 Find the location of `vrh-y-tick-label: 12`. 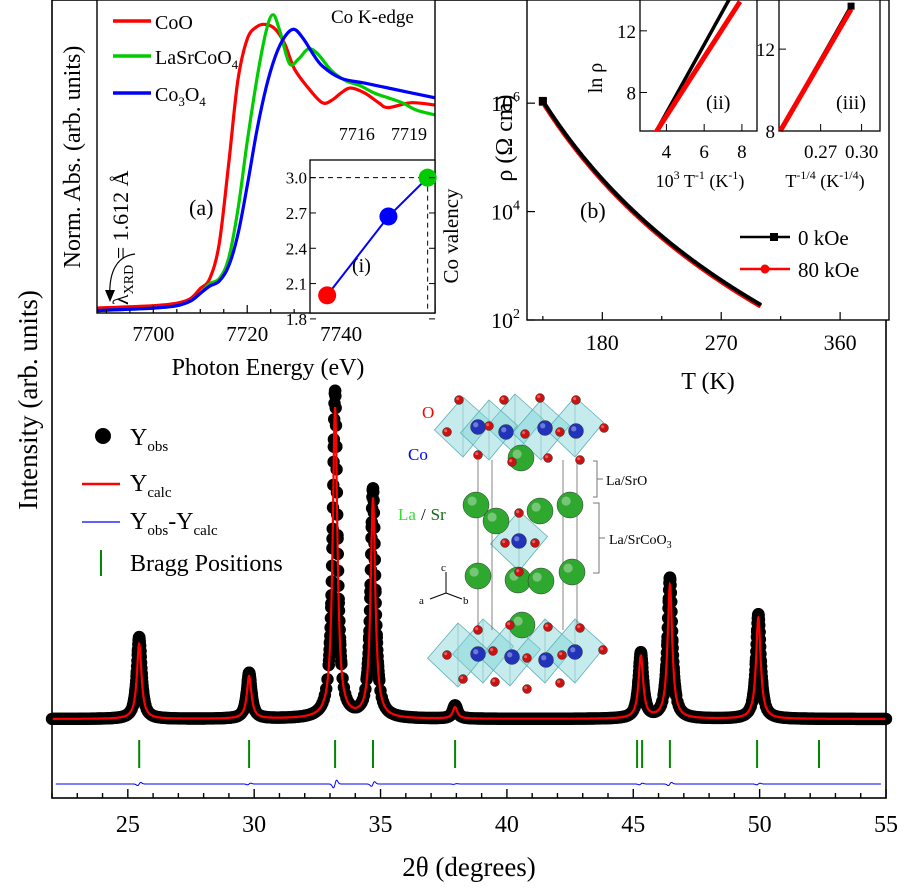

vrh-y-tick-label: 12 is located at coordinates (765, 50).